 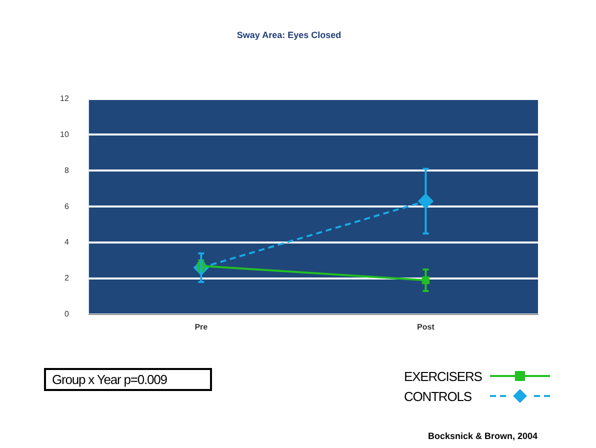 What do you see at coordinates (438, 396) in the screenshot?
I see `legend-label: CONTROLS` at bounding box center [438, 396].